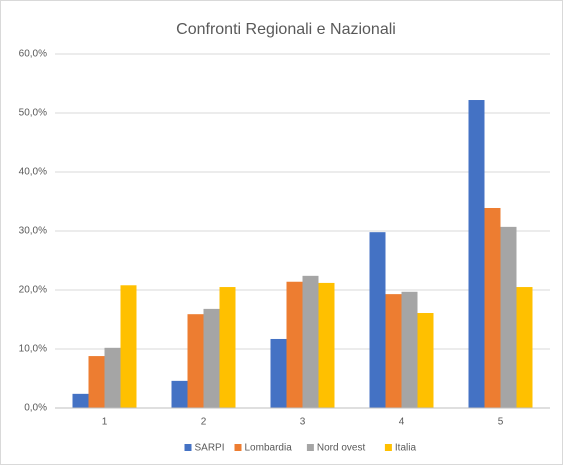 This screenshot has width=563, height=465. Describe the element at coordinates (33, 113) in the screenshot. I see `y-tick-label: 50,0%` at that location.